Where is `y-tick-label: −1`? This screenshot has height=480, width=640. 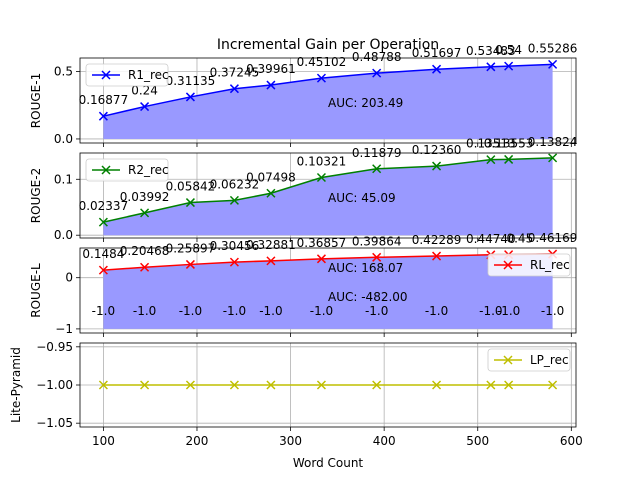 y-tick-label: −1 is located at coordinates (64, 329).